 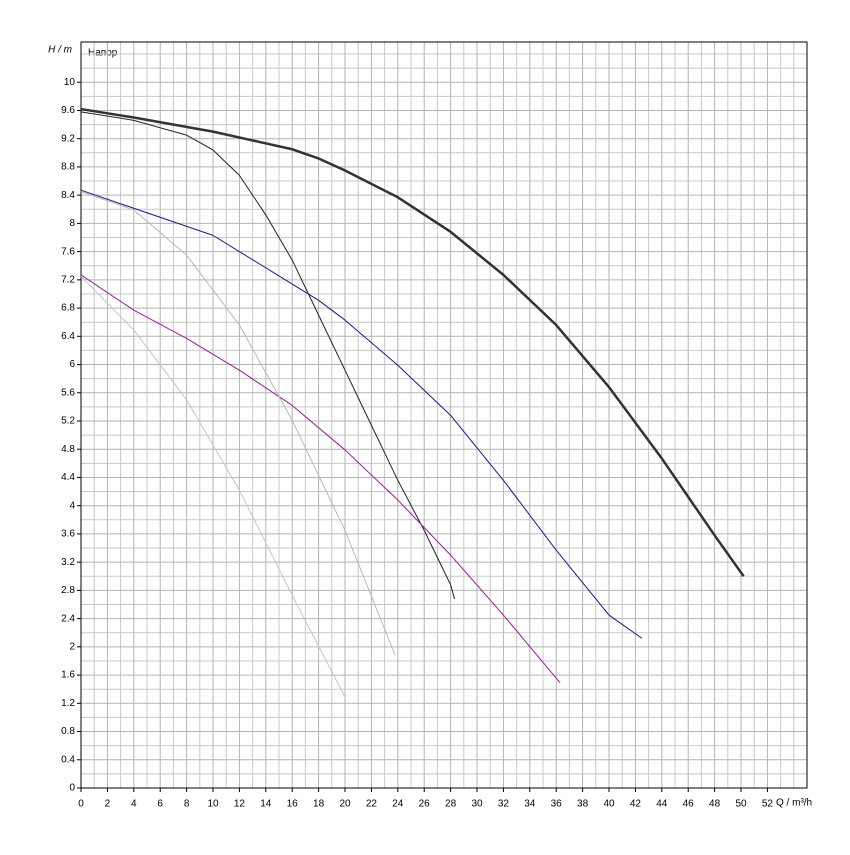 What do you see at coordinates (68, 534) in the screenshot?
I see `y-tick-label: 3.6` at bounding box center [68, 534].